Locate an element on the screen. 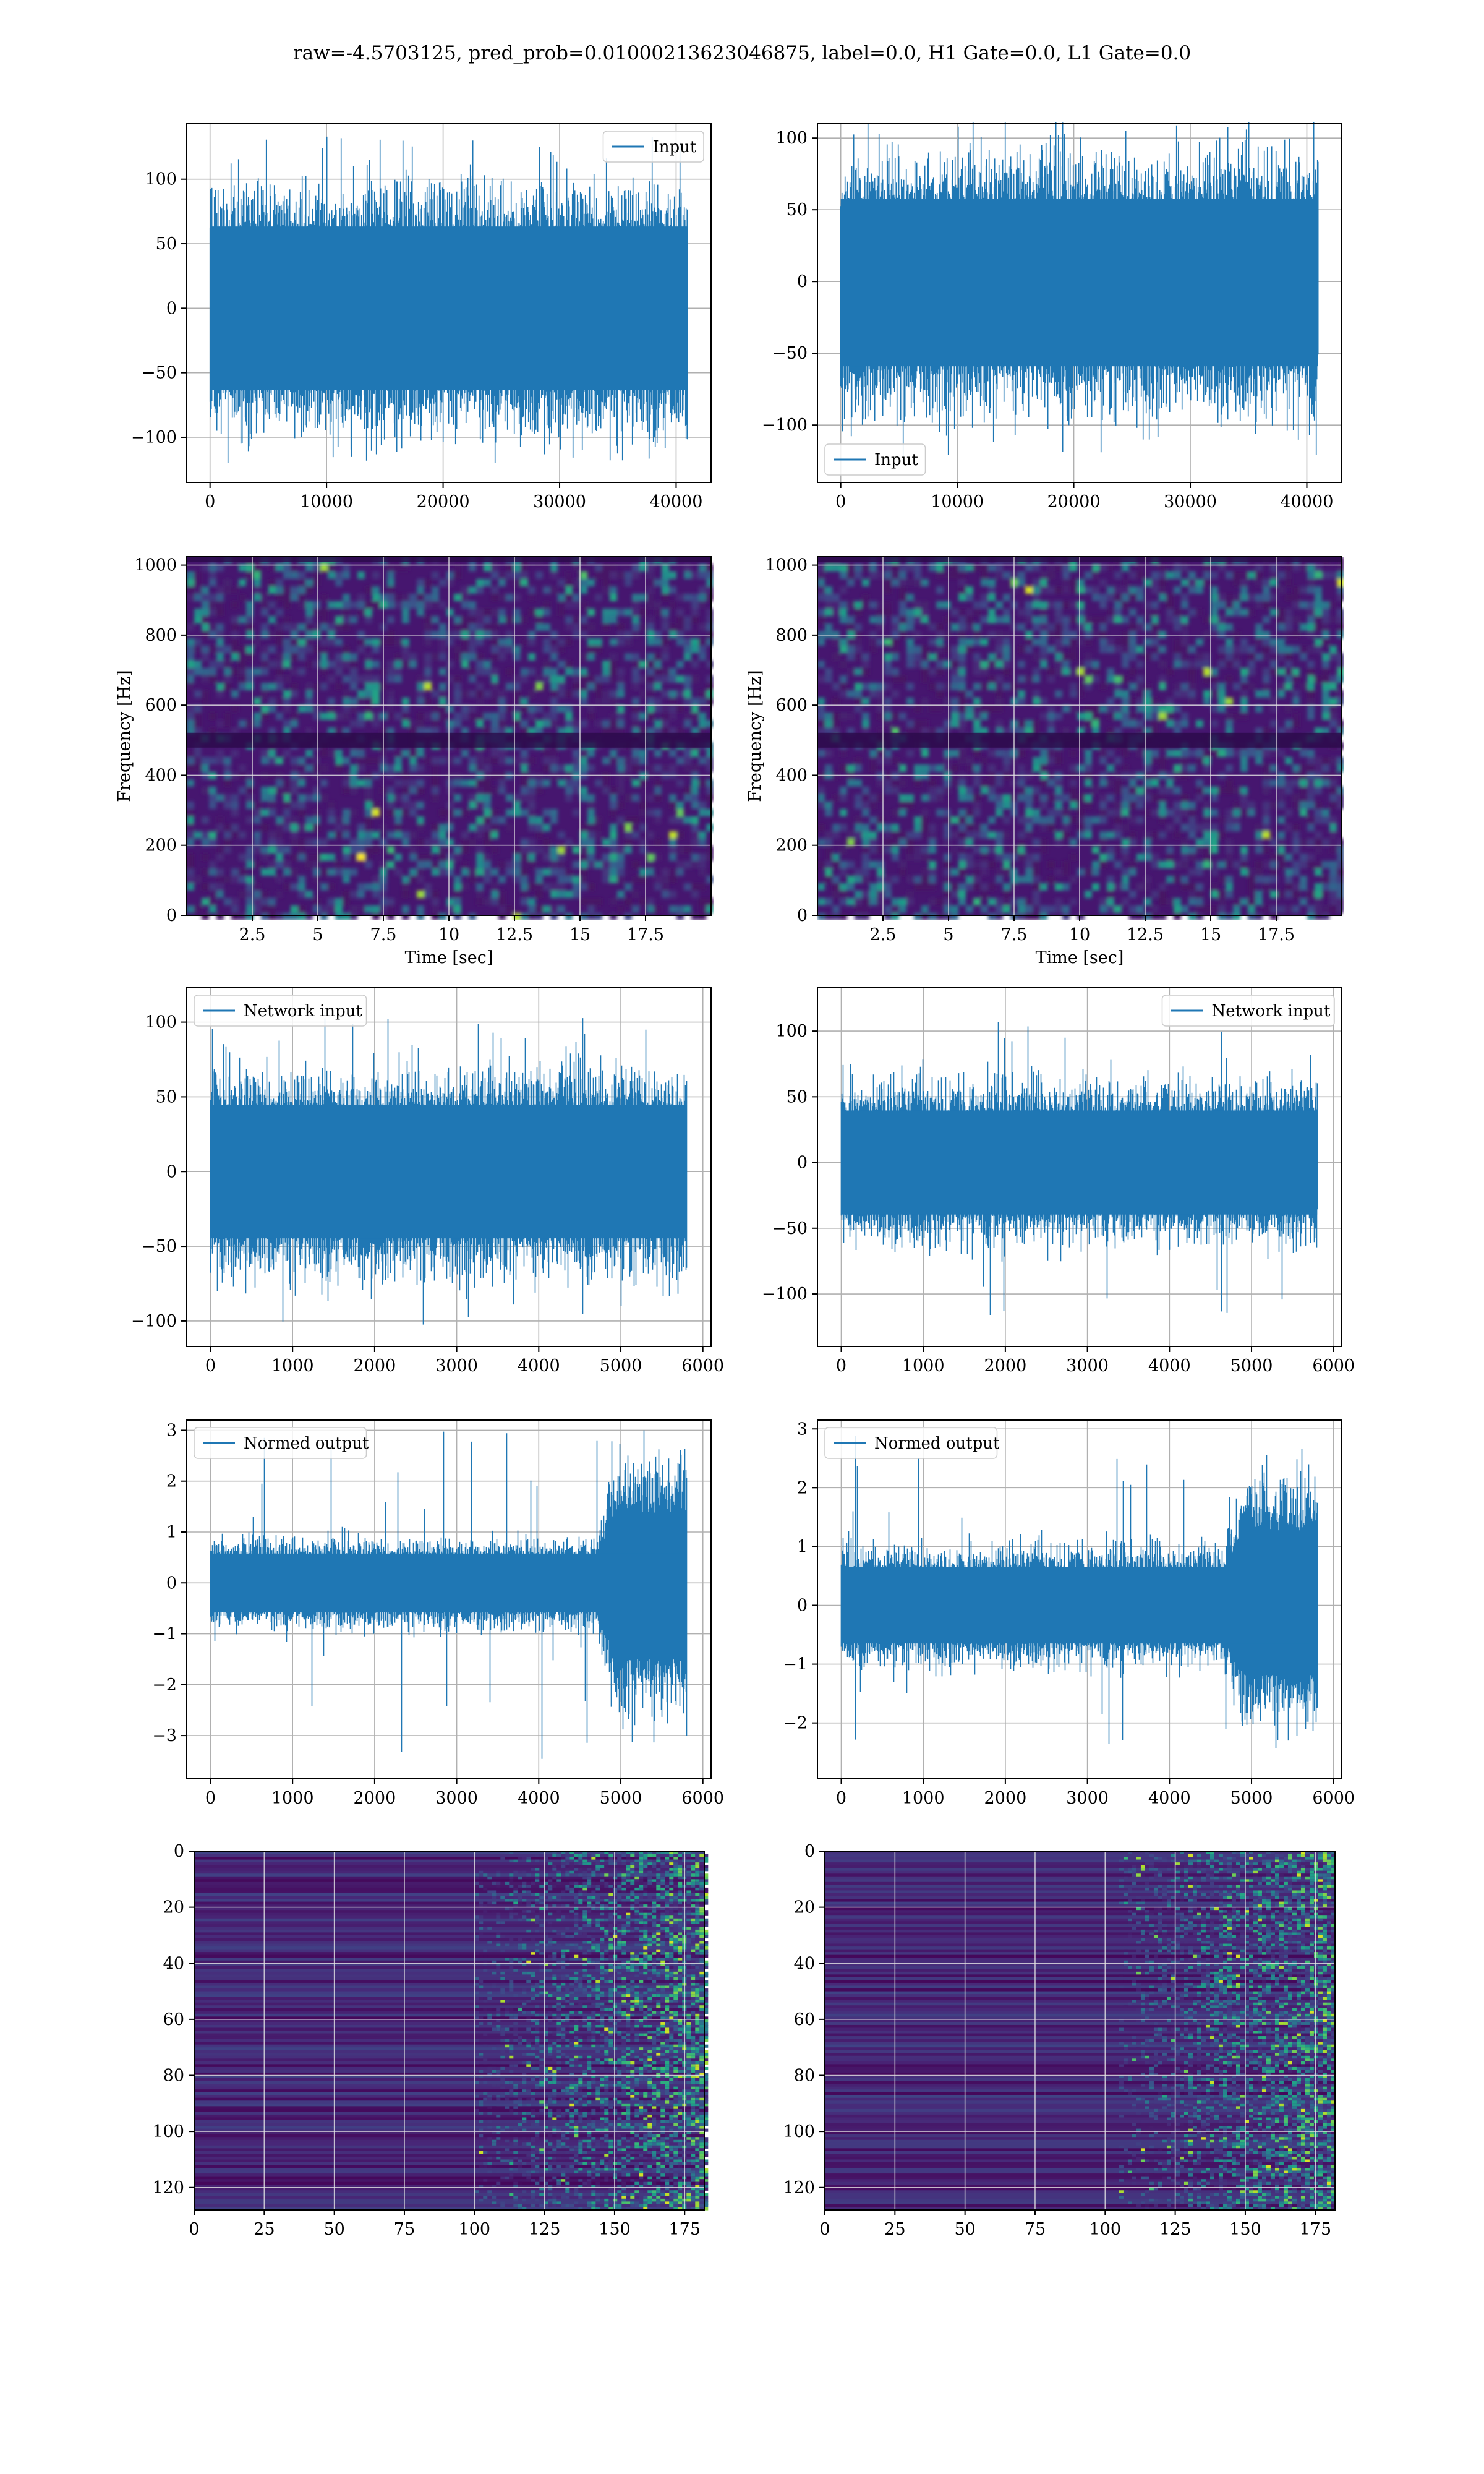 The height and width of the screenshot is (2474, 1484). x-tick-label: 0 is located at coordinates (841, 1366).